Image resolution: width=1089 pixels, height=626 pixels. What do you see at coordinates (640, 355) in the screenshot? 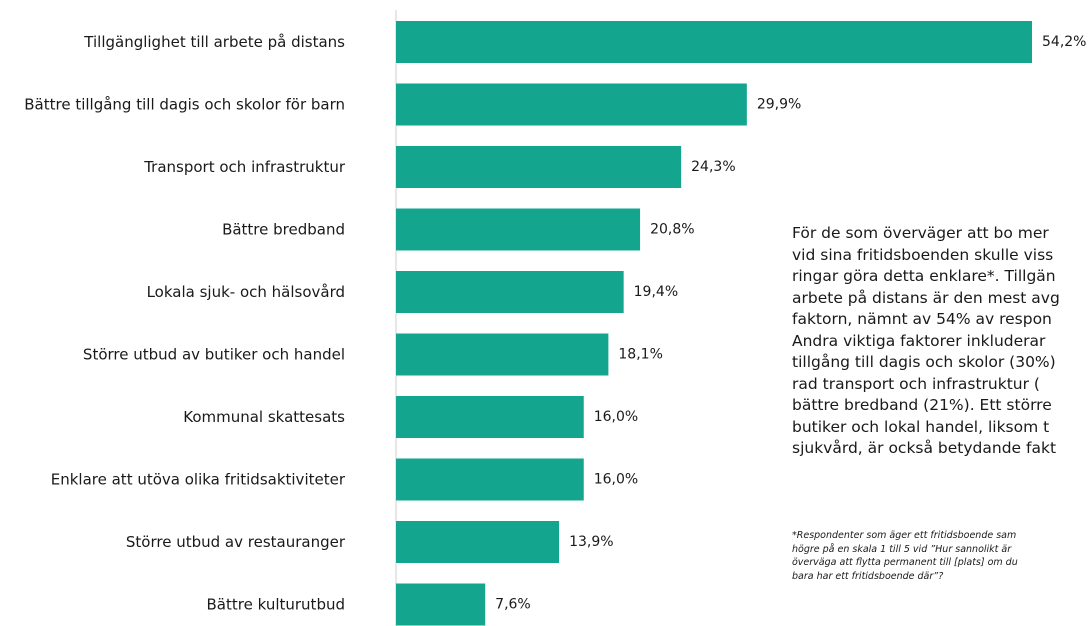
I see `value-label: 18,1%` at bounding box center [640, 355].